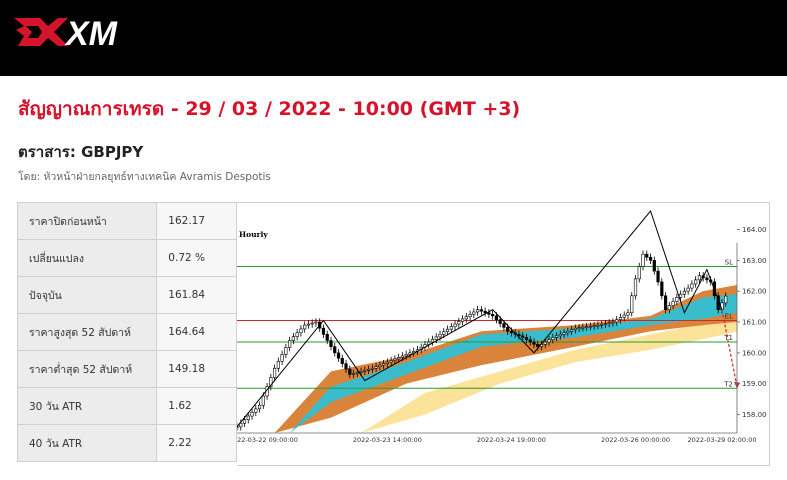  I want to click on level-label: EL, so click(729, 316).